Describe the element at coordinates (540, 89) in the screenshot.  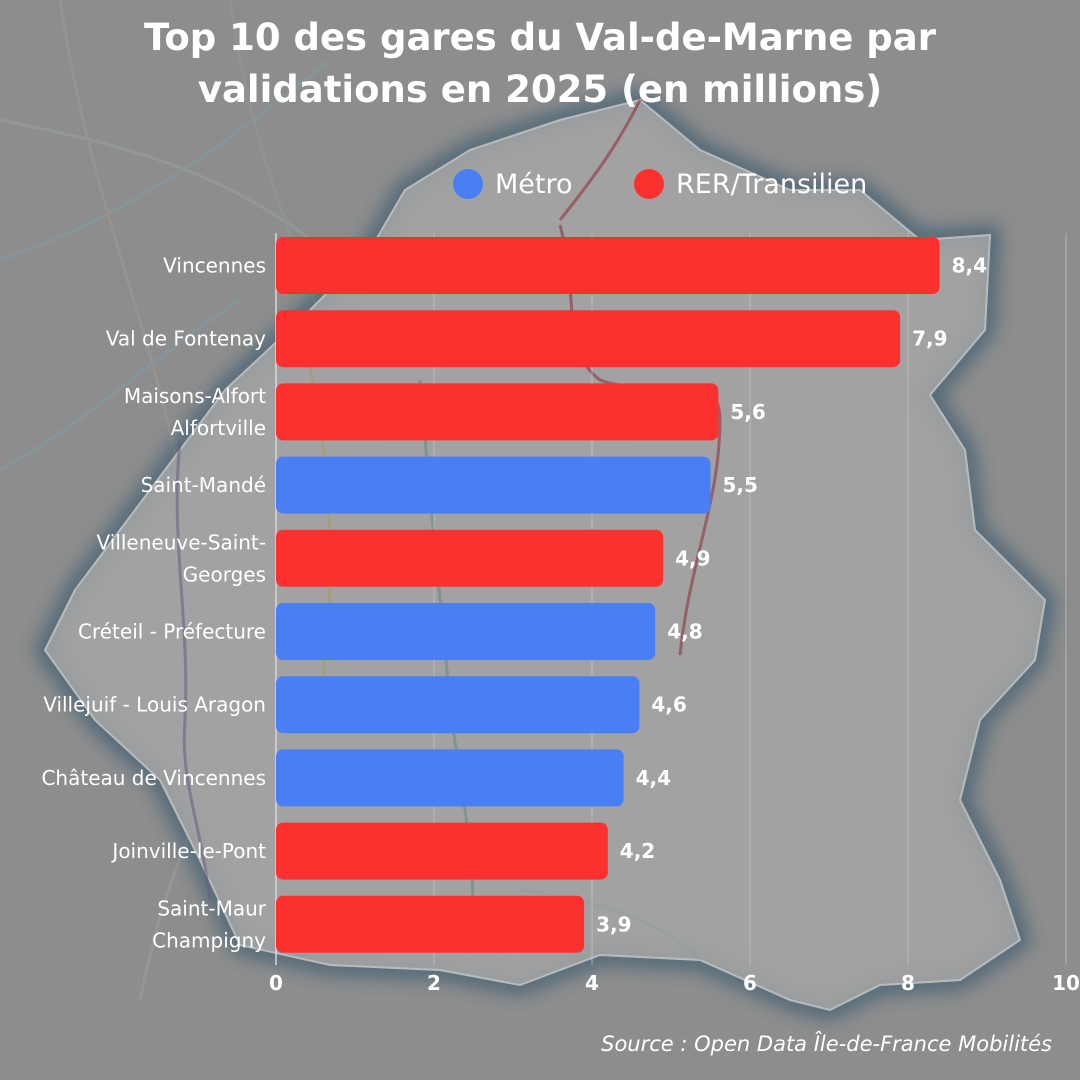
I see `chart-title-line-2: validations en 2025 (en millions)` at that location.